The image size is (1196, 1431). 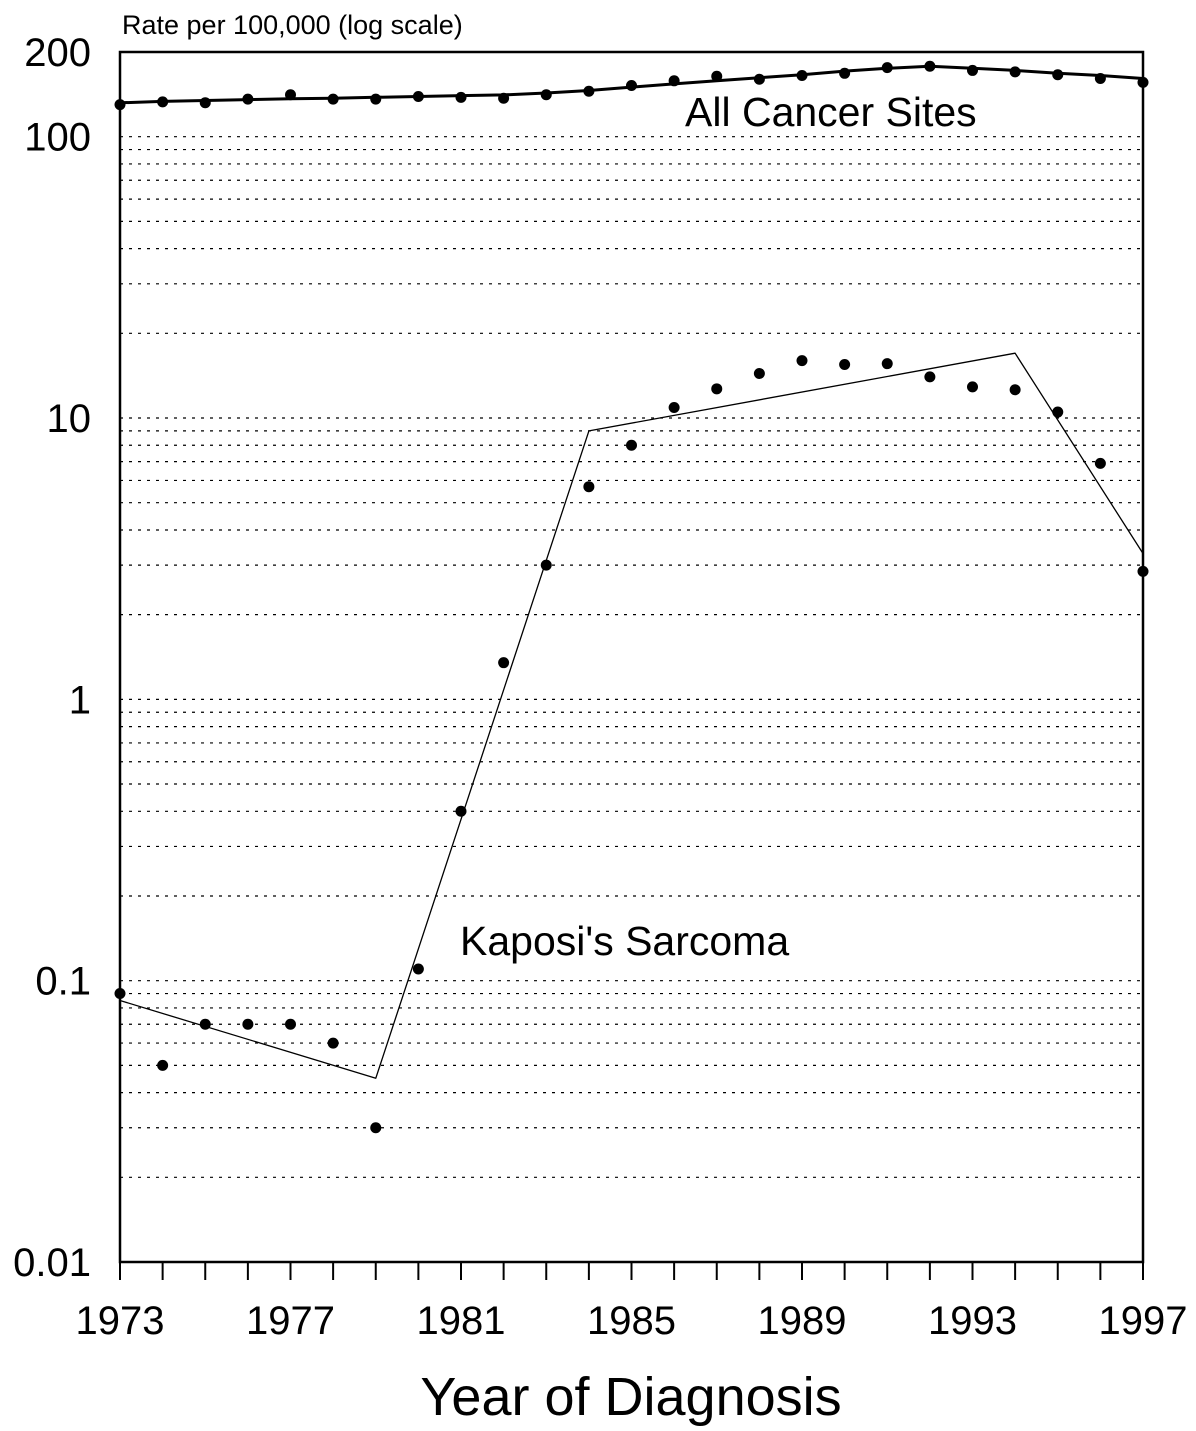 I want to click on y-tick-label: 1, so click(x=80, y=700).